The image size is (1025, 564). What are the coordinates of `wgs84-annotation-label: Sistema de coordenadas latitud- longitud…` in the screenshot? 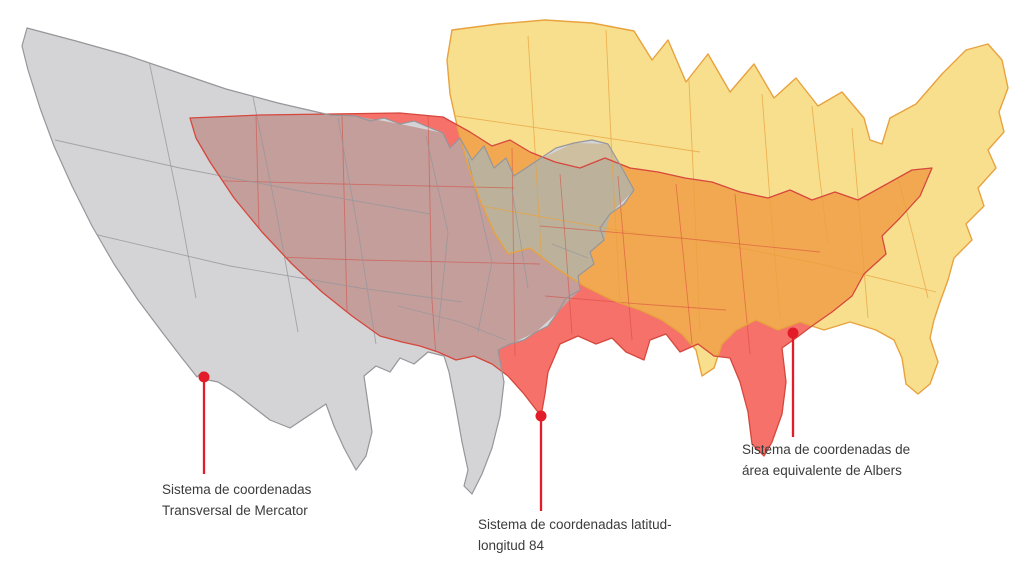 It's located at (575, 535).